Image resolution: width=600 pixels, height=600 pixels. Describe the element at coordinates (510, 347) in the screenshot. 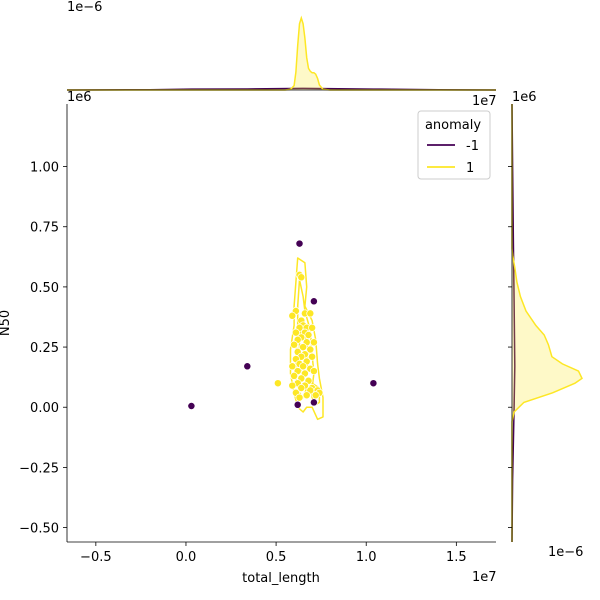

I see `right-marginal-ticks` at that location.